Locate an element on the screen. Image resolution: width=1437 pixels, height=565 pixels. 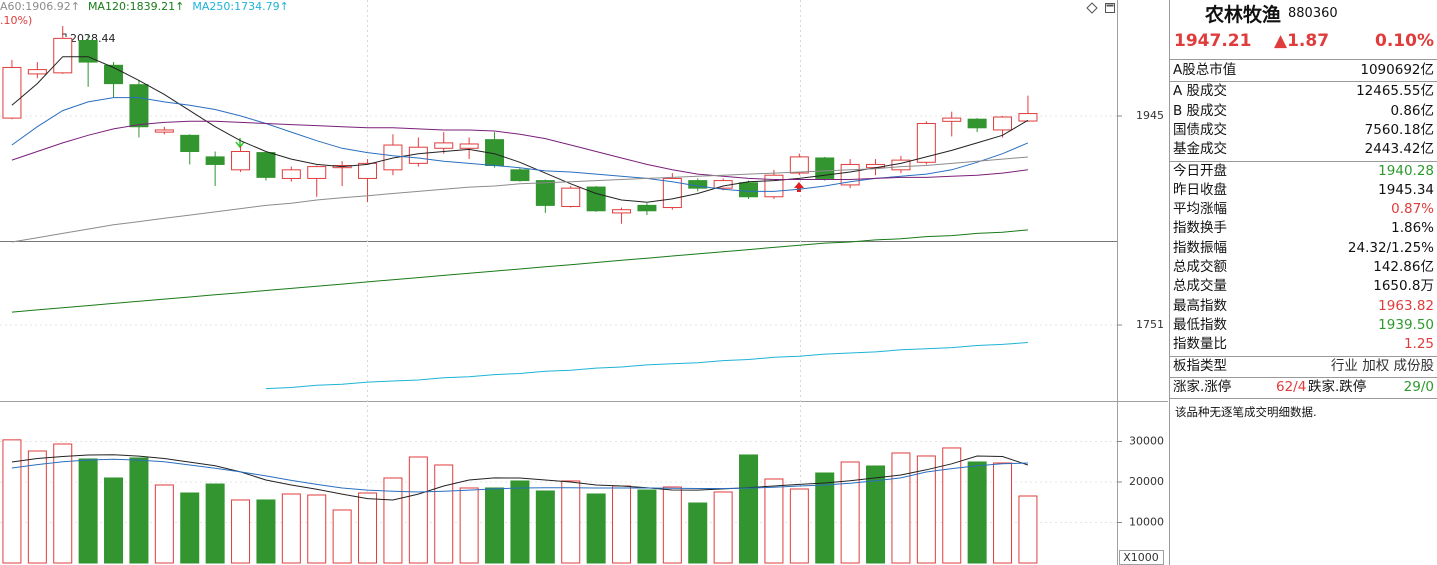
quote-row: 最低指数 1939.50 is located at coordinates (1303, 325).